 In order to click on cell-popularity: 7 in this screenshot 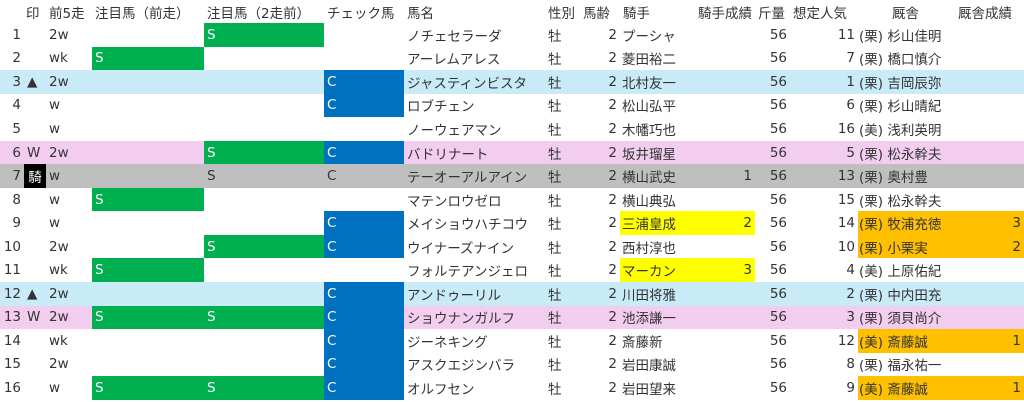, I will do `click(850, 58)`.